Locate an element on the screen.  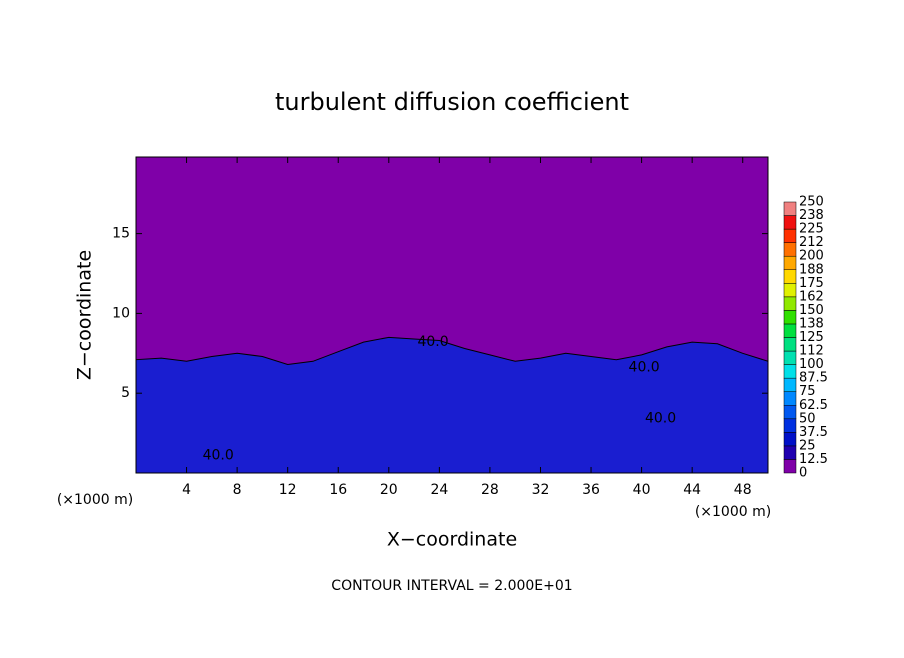
colorbar-label: 225 is located at coordinates (811, 229).